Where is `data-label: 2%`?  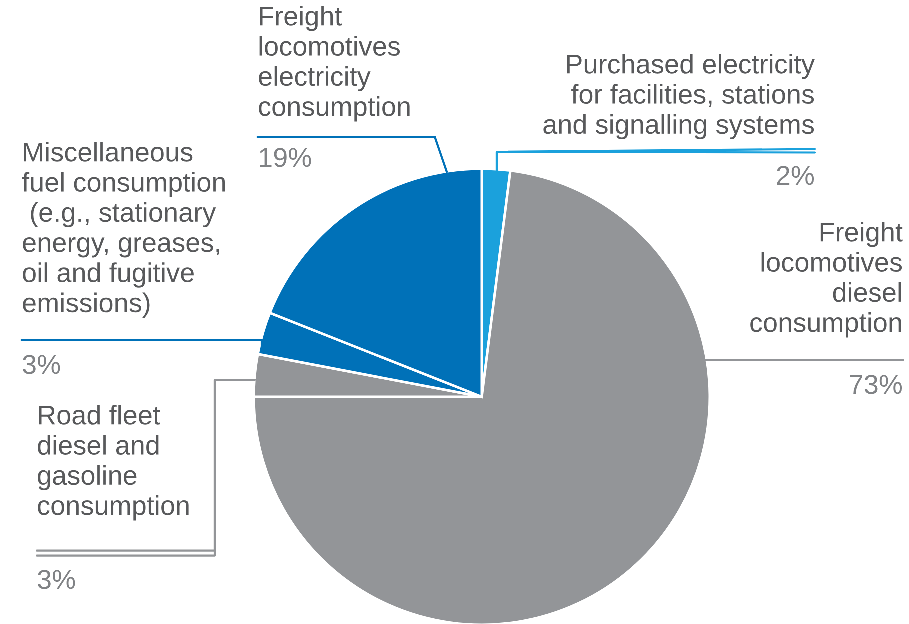 data-label: 2% is located at coordinates (795, 176).